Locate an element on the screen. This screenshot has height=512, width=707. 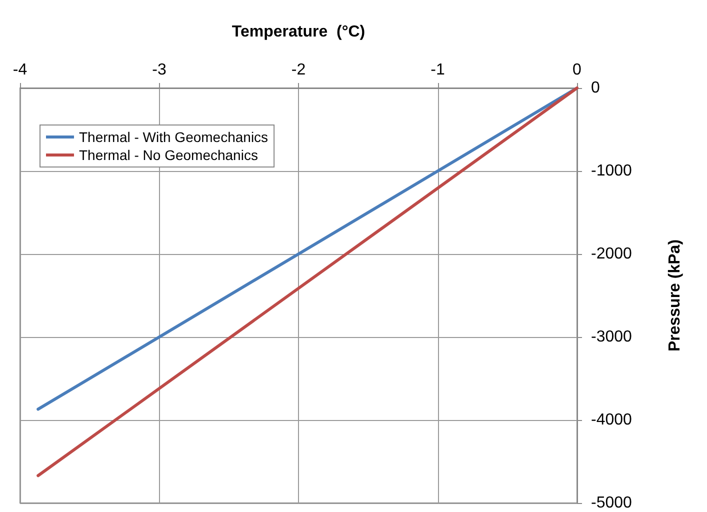
x-tick-label: -4 is located at coordinates (20, 70).